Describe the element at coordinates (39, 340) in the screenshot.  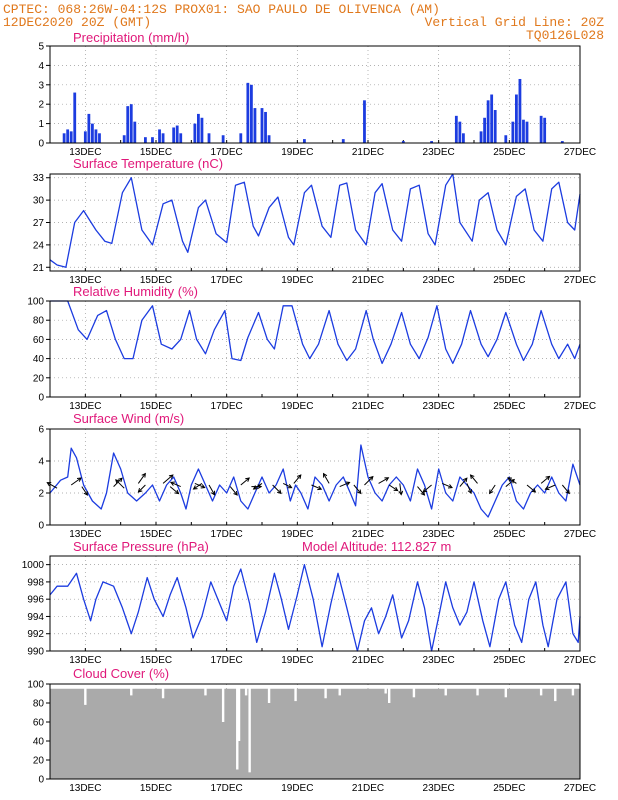
I see `y-tick-label: 60` at that location.